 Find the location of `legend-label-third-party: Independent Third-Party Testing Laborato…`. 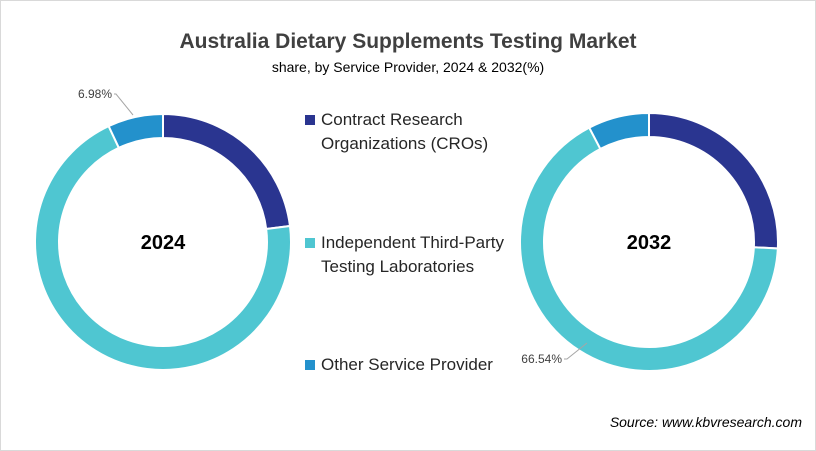

legend-label-third-party: Independent Third-Party Testing Laborato… is located at coordinates (413, 254).